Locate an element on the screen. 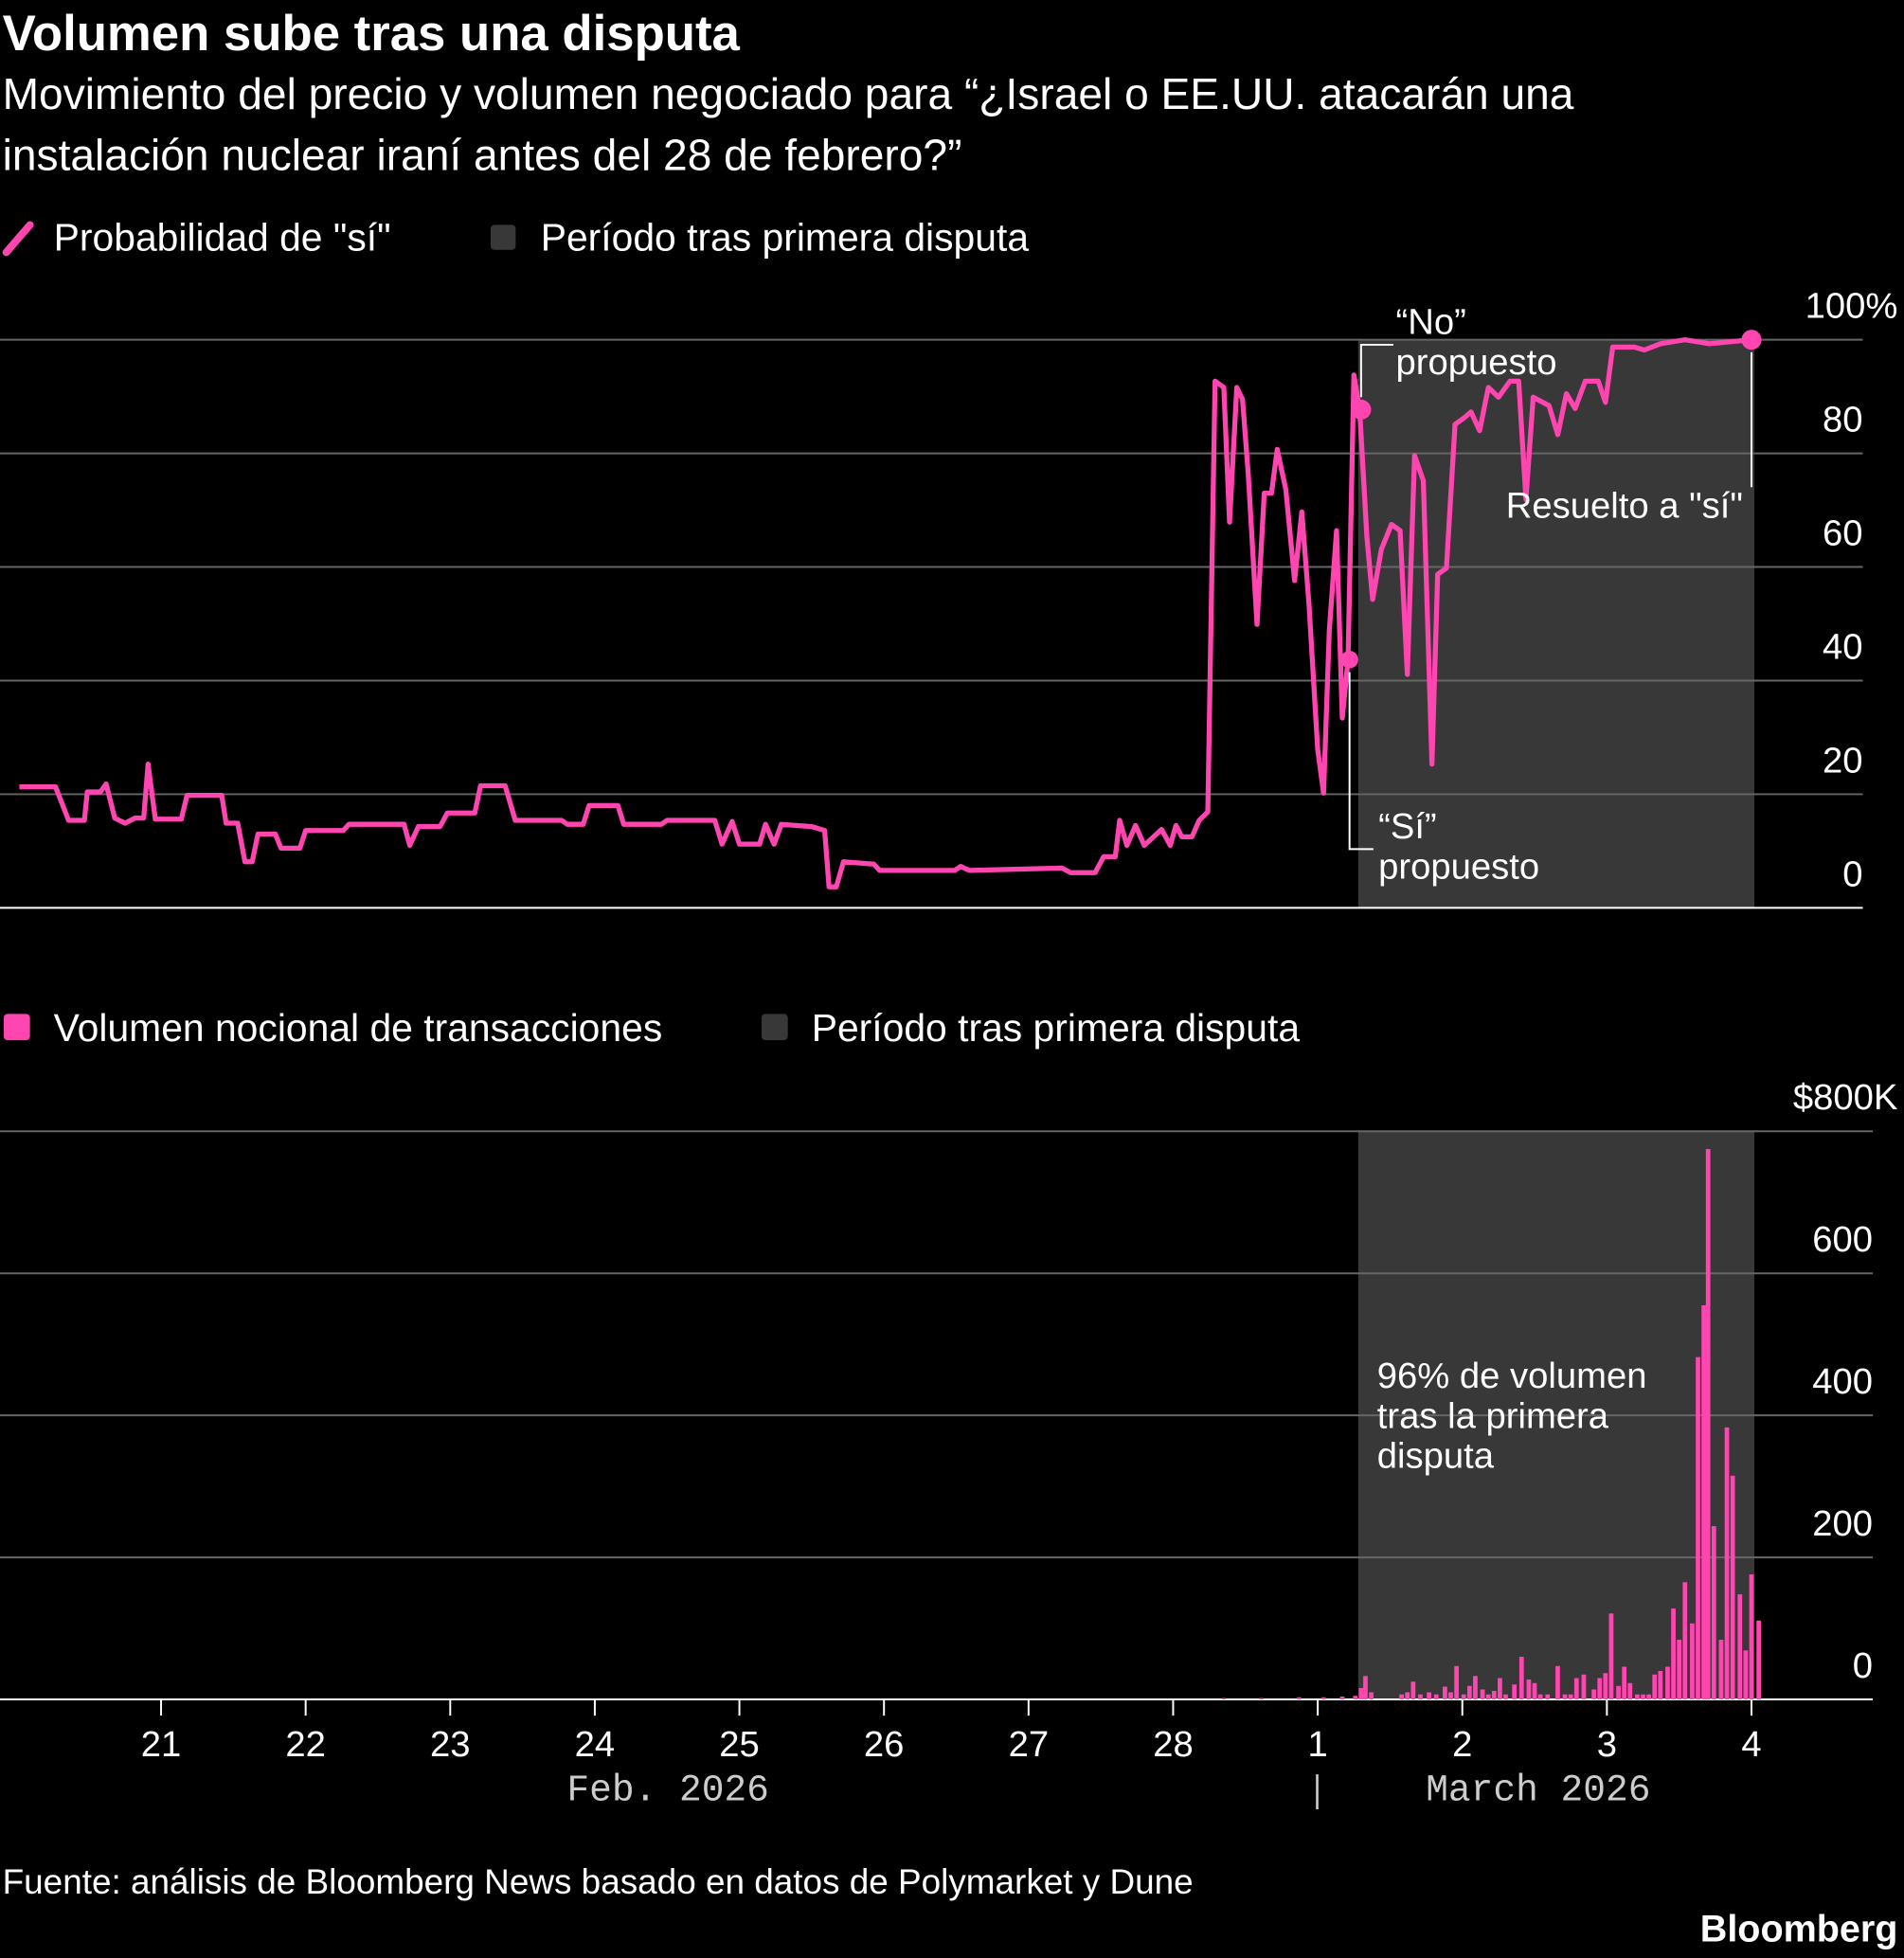  month-label: March 2026 is located at coordinates (1538, 1791).